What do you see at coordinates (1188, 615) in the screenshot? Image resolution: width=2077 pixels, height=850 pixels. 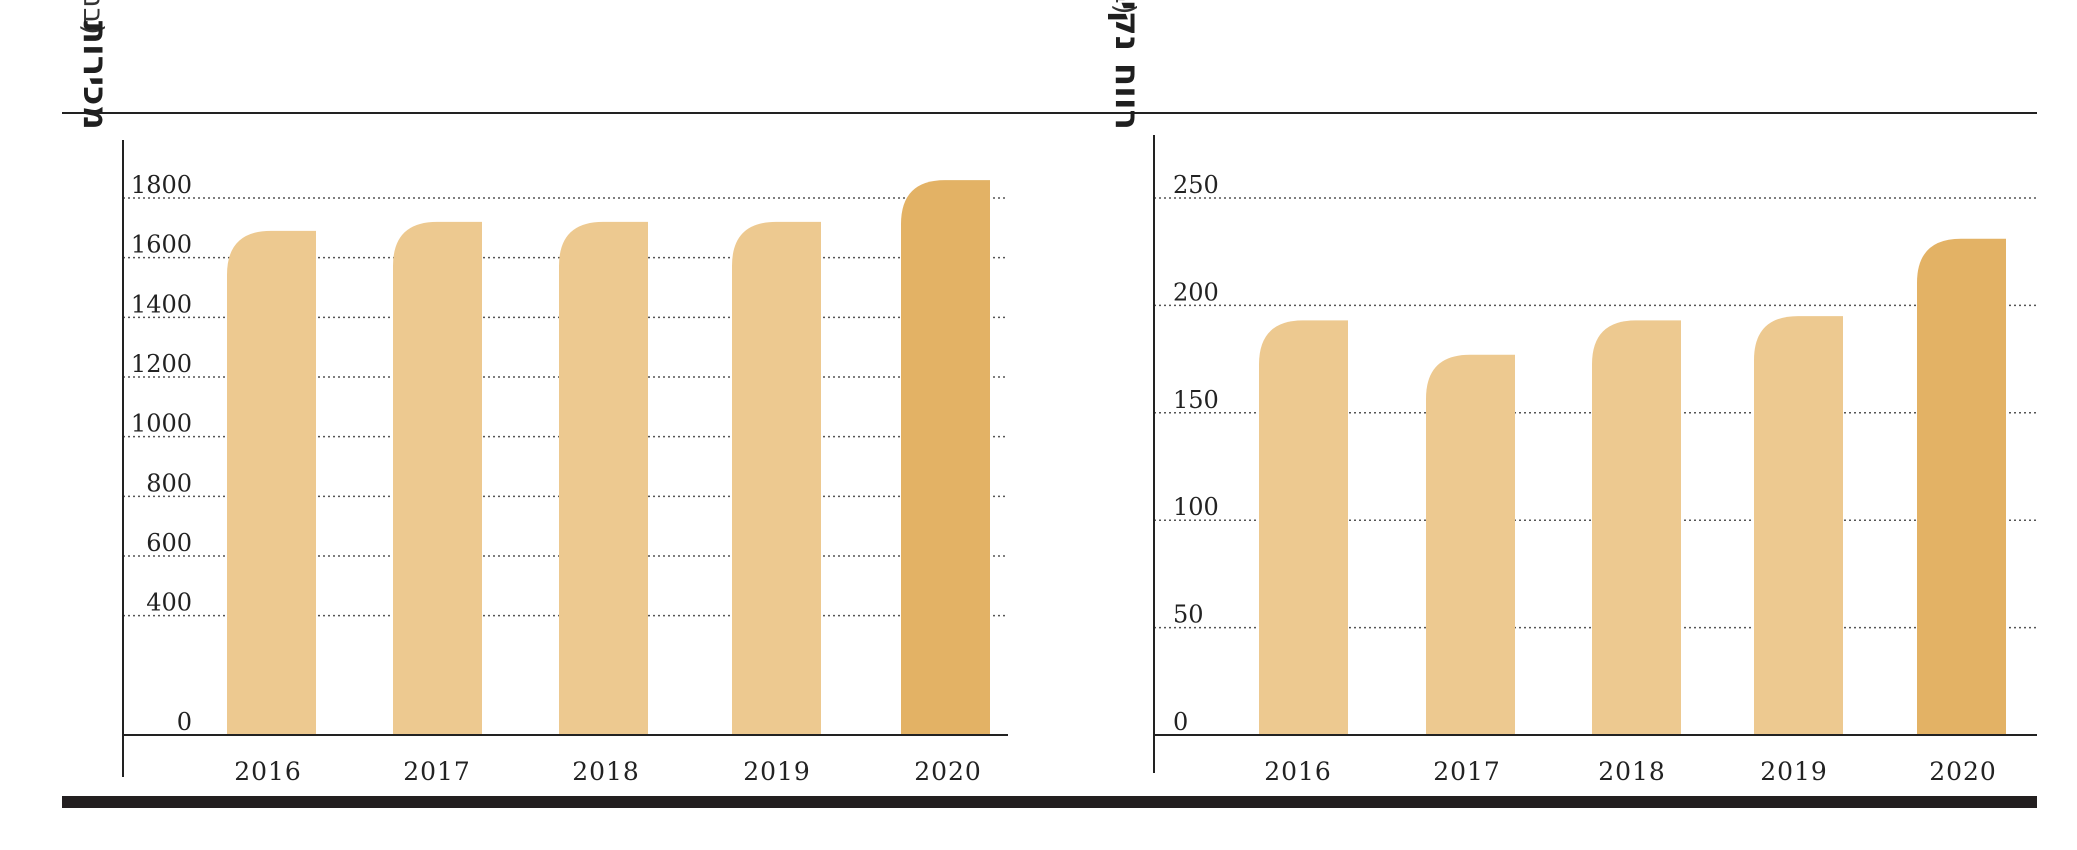 I see `y-tick-label: 50` at bounding box center [1188, 615].